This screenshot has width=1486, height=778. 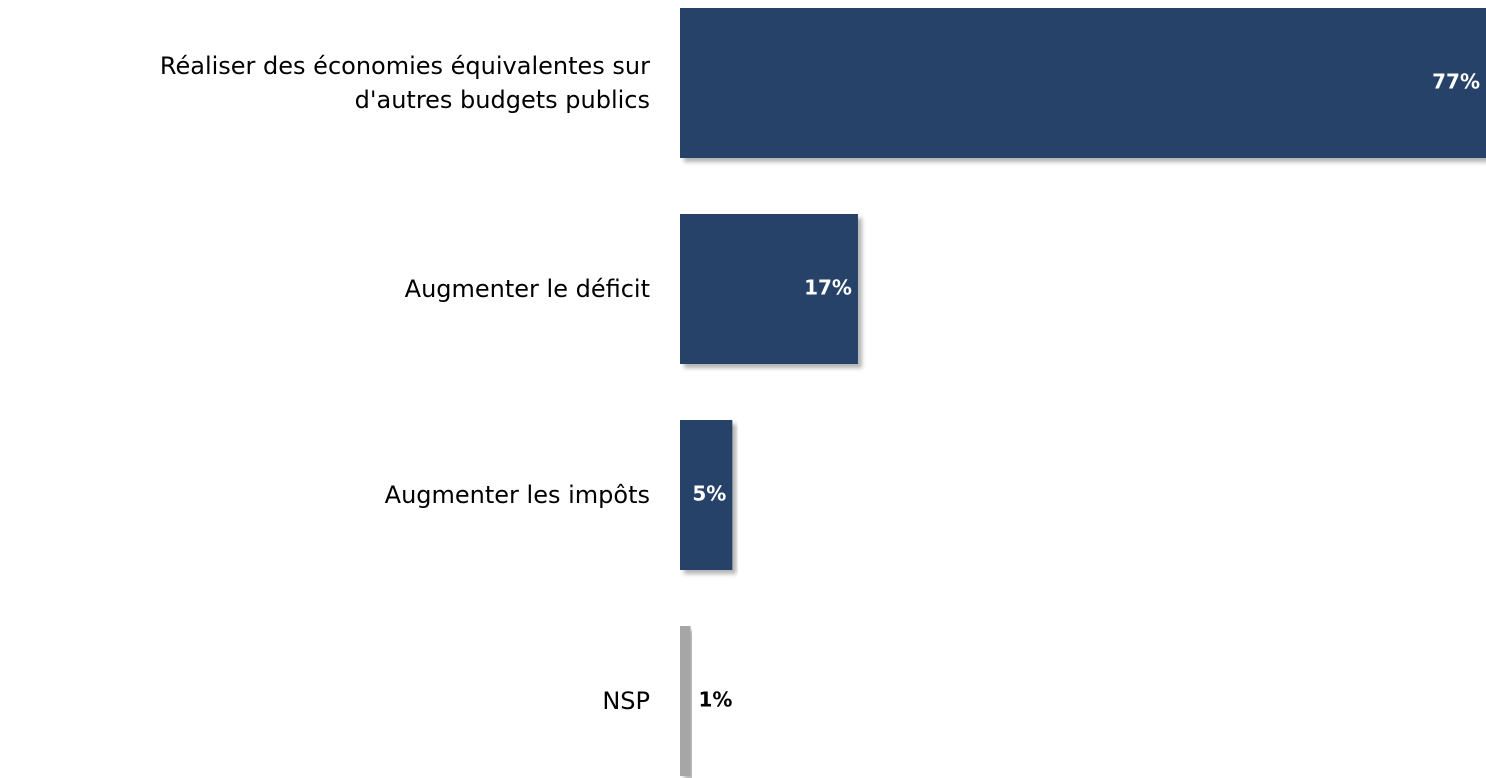 I want to click on data-label: 1%, so click(x=715, y=700).